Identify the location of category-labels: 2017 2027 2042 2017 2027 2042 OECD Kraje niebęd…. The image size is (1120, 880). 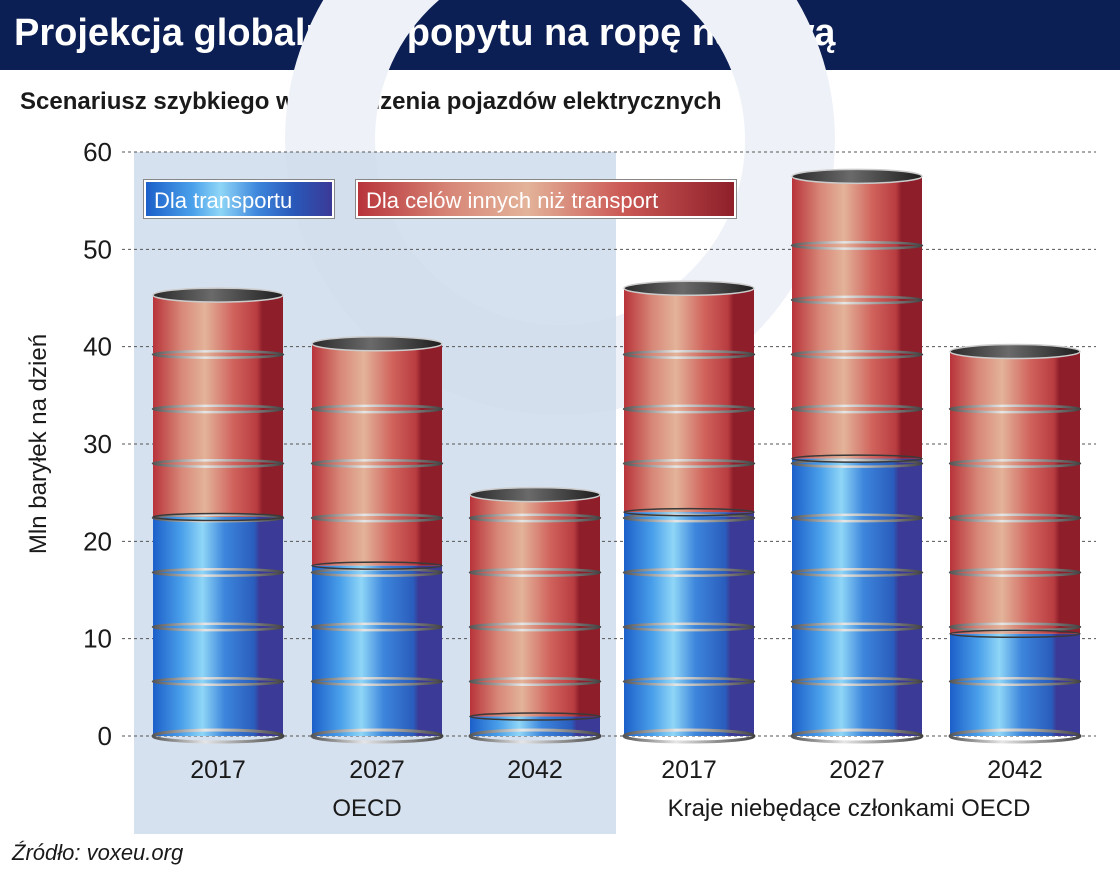
(616, 789).